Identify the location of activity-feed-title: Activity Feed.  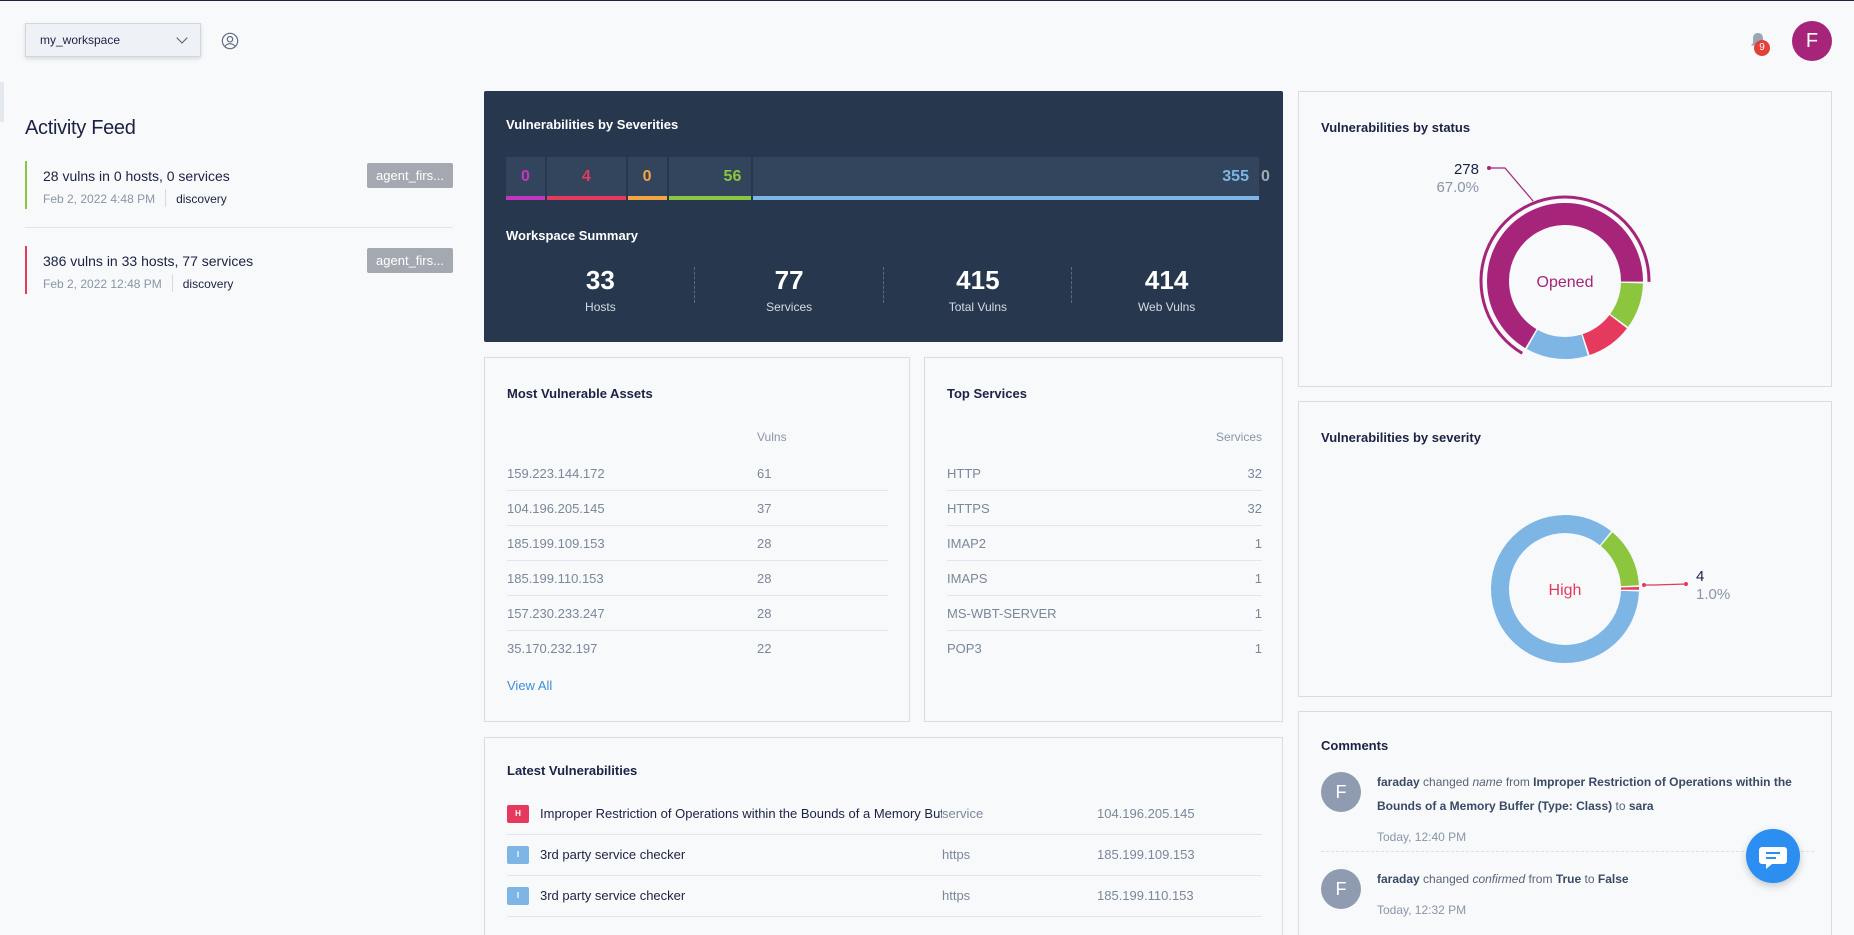
(80, 128).